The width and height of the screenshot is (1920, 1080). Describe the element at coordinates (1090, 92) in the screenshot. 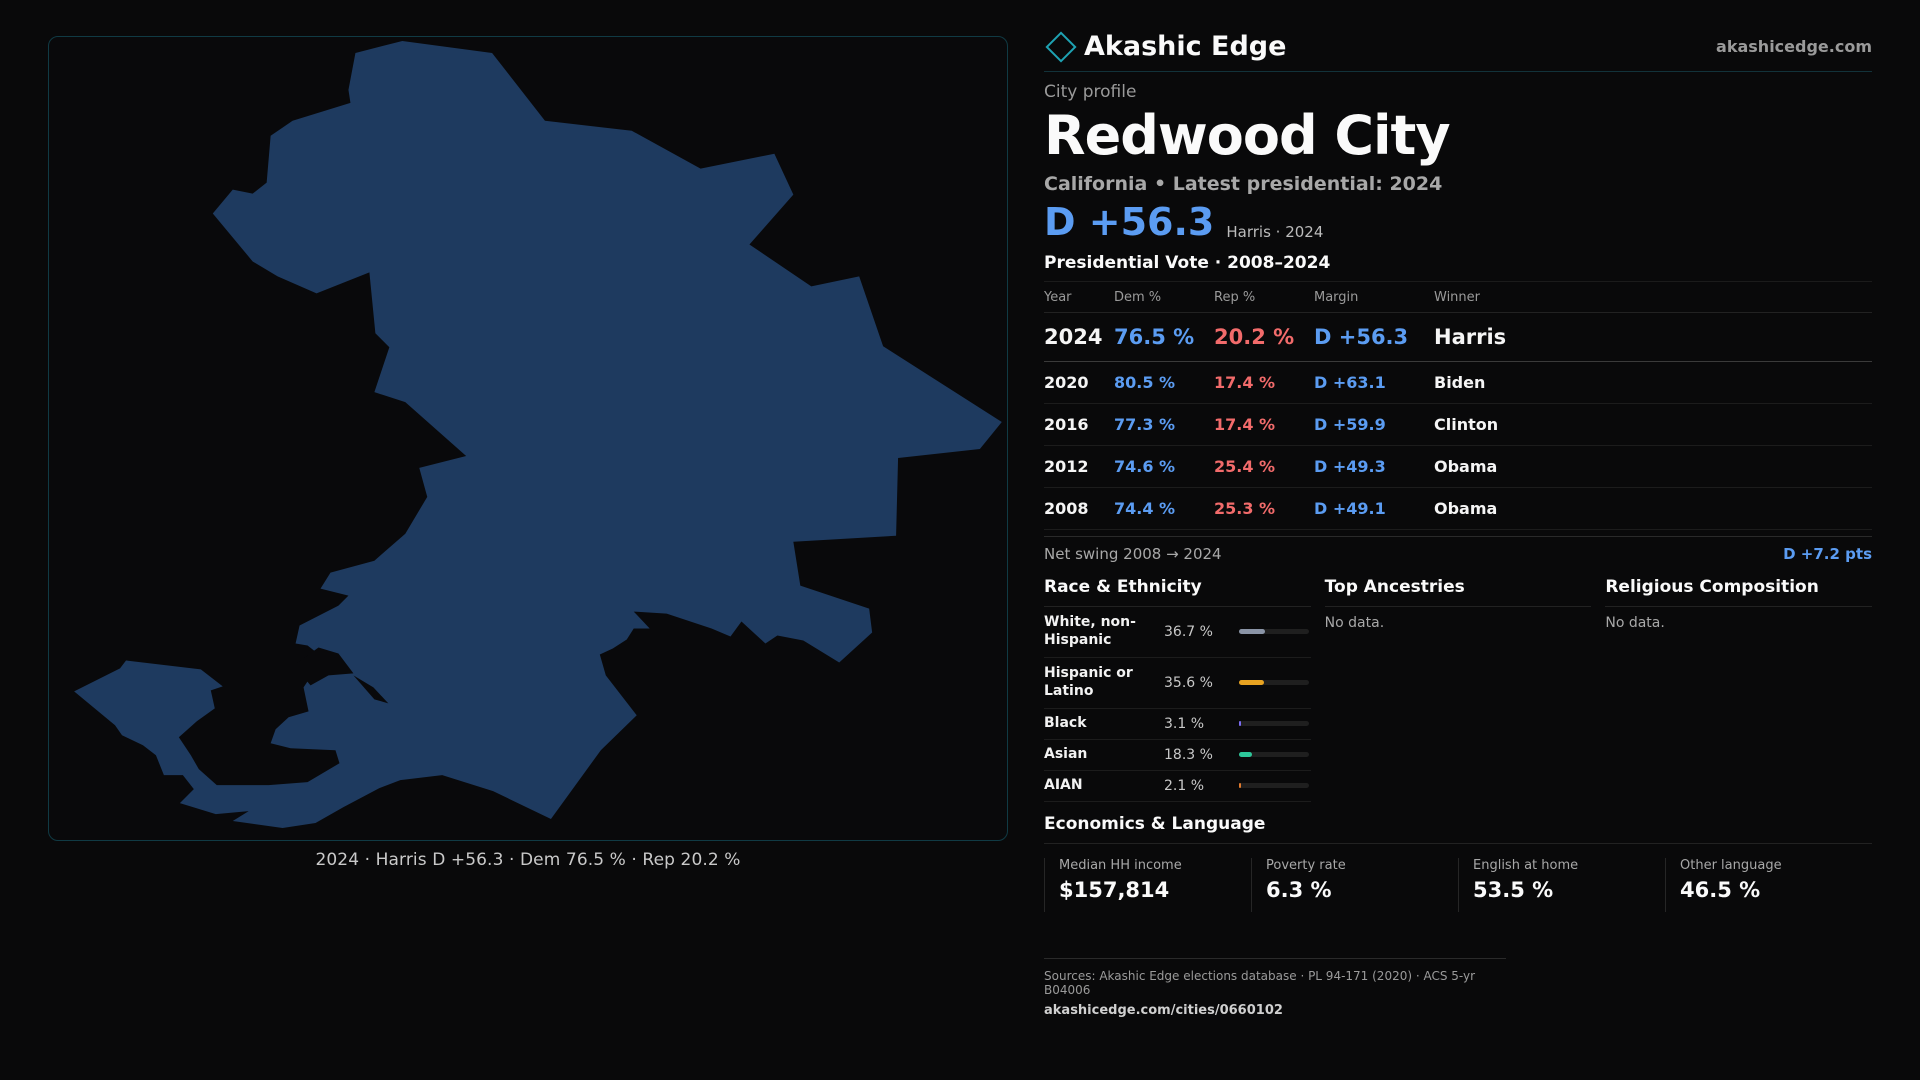

I see `page-eyebrow: City profile` at that location.